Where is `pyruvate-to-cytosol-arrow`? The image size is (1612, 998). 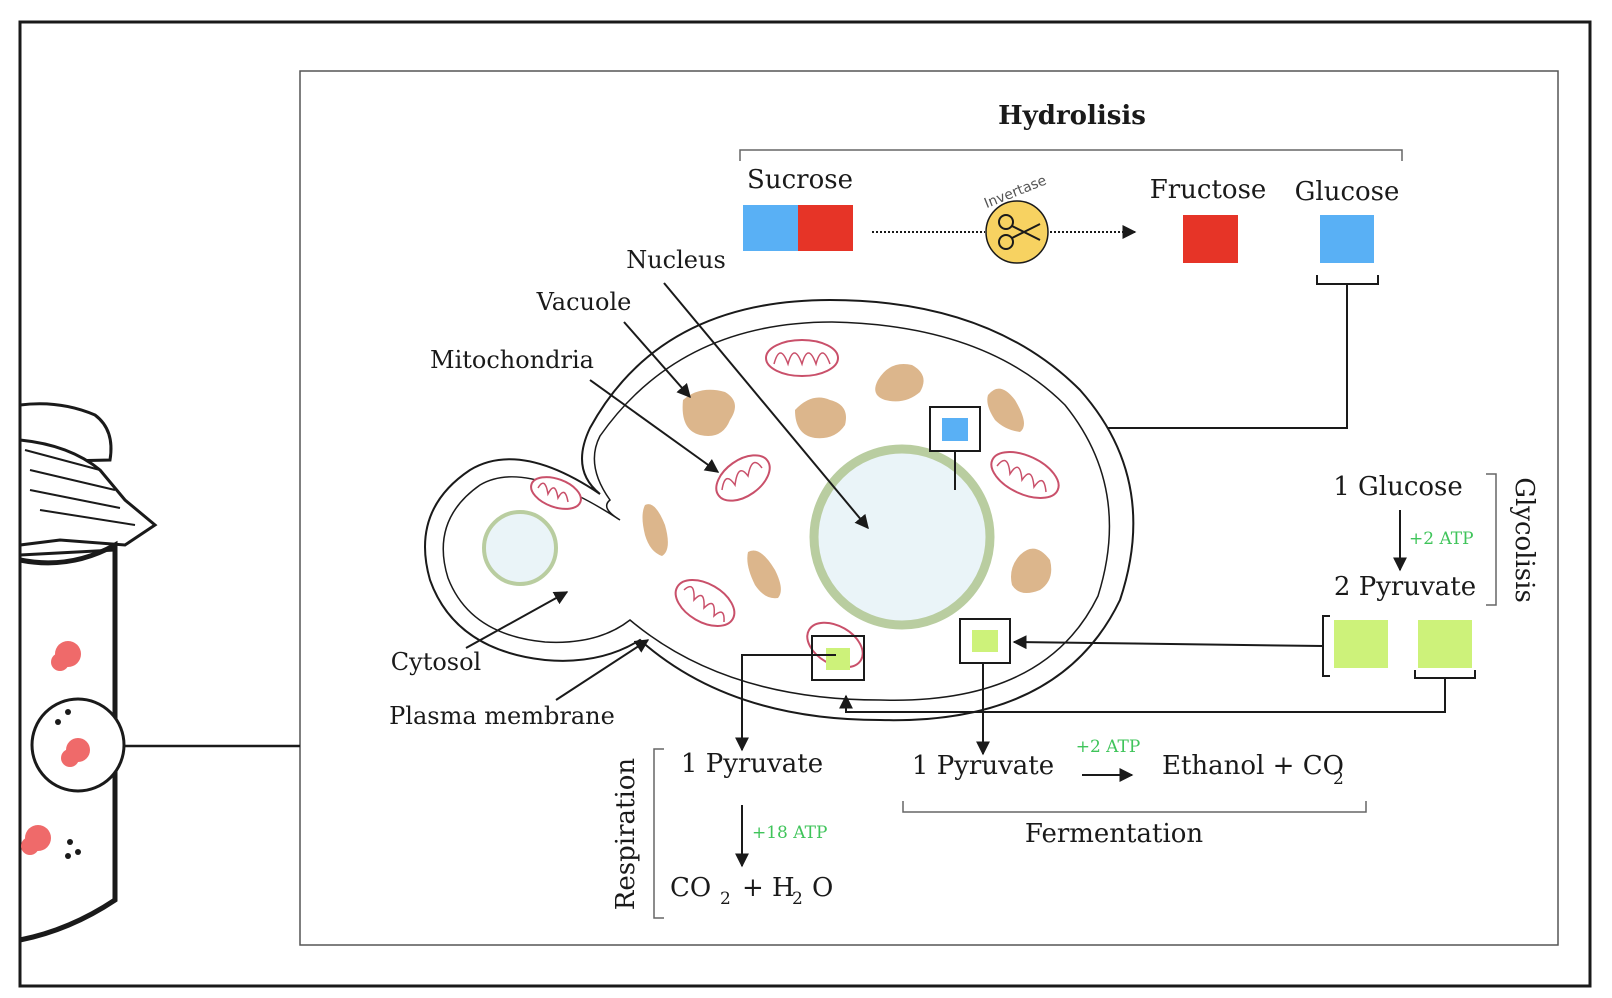 pyruvate-to-cytosol-arrow is located at coordinates (1168, 642).